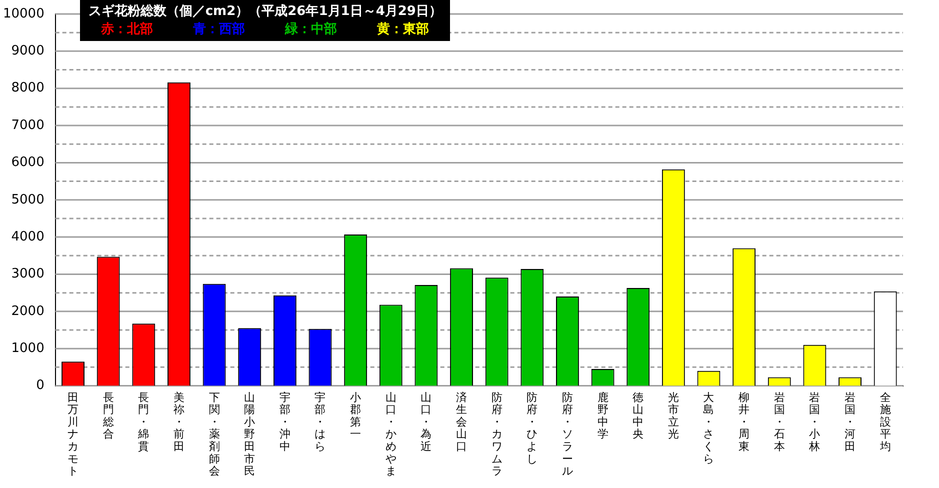  What do you see at coordinates (284, 422) in the screenshot?
I see `x-tick-label: 宇部・沖中` at bounding box center [284, 422].